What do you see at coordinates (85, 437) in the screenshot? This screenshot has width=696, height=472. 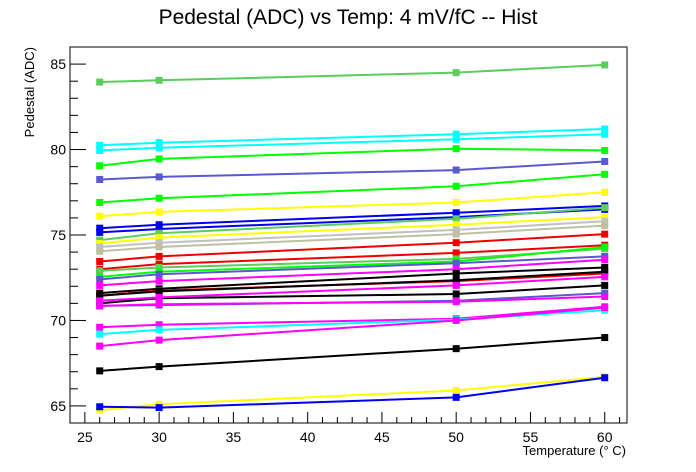 I see `x-tick-label: 25` at bounding box center [85, 437].